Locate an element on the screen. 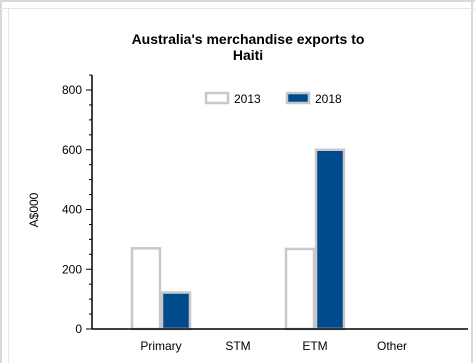 This screenshot has height=363, width=475. x-tick-label-other: Other is located at coordinates (392, 346).